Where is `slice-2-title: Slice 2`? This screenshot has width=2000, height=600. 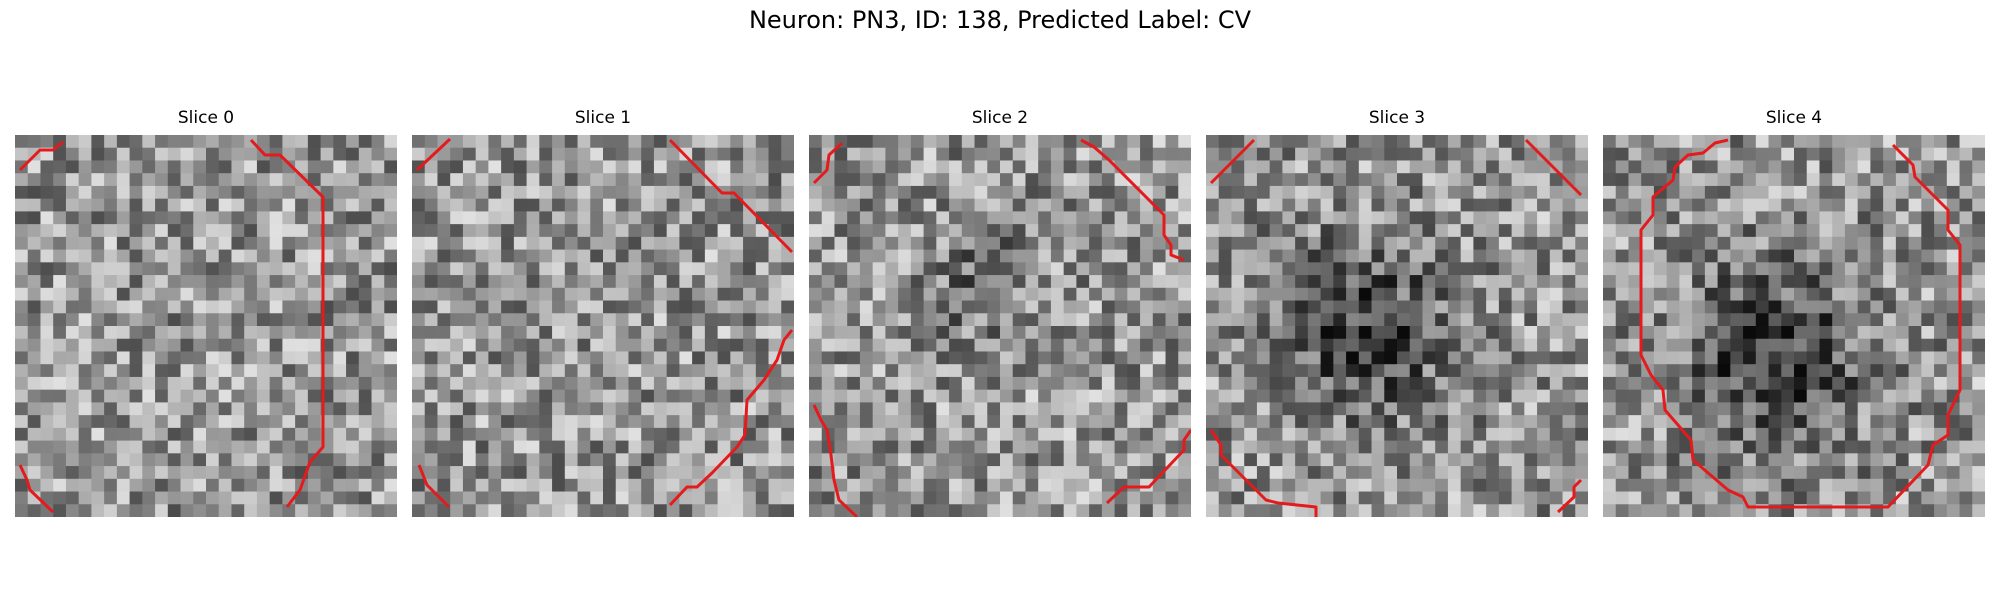 slice-2-title: Slice 2 is located at coordinates (1000, 118).